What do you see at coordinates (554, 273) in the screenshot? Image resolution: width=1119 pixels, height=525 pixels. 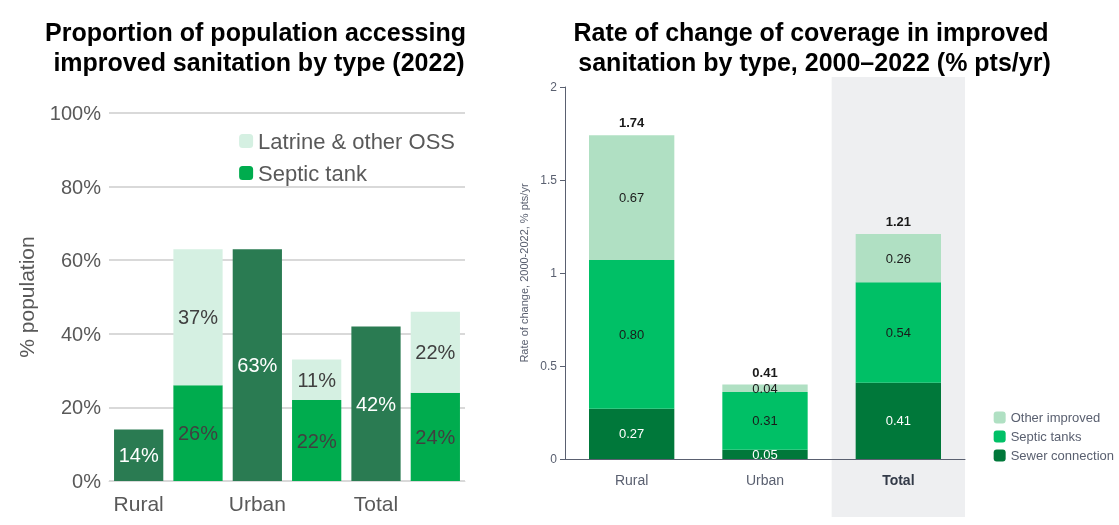 I see `y-tick-label: 1` at bounding box center [554, 273].